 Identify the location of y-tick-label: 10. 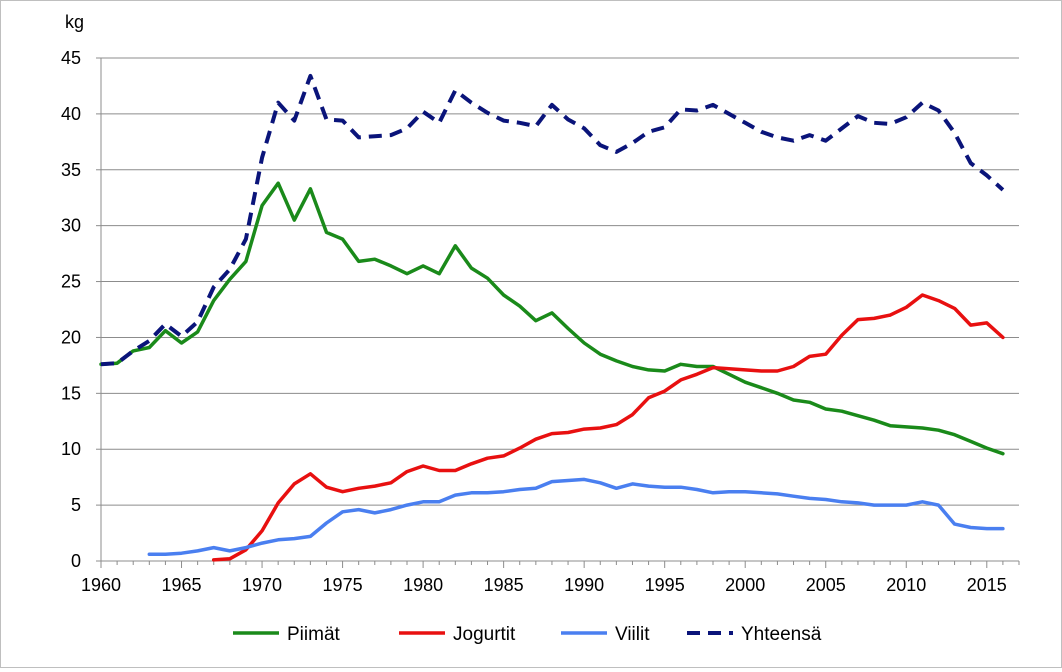
(71, 449).